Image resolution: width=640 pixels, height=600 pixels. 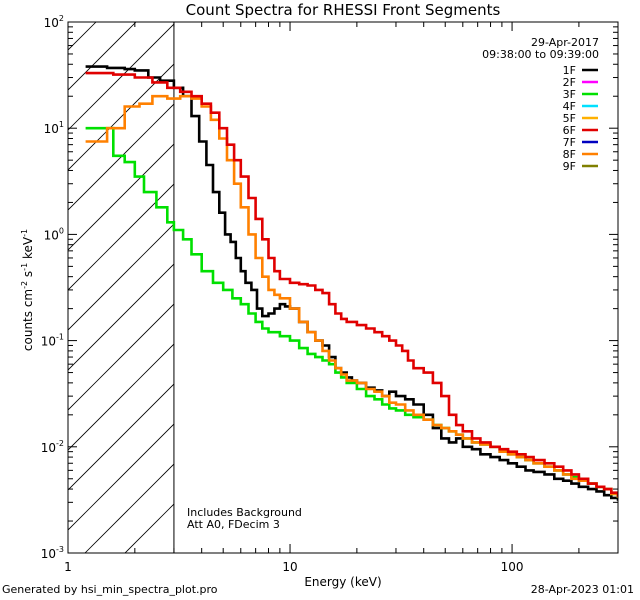 I want to click on y-tick-label: 10⁻², so click(x=52, y=447).